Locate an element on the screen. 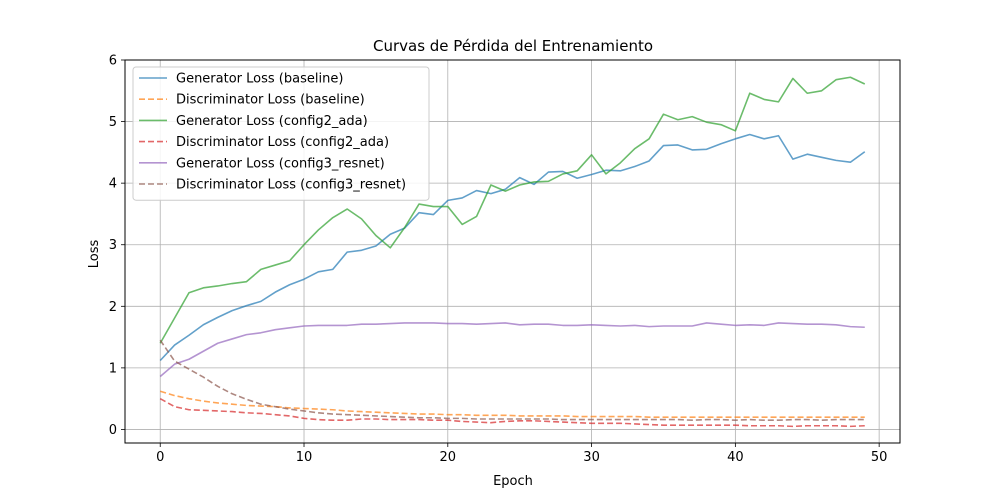 This screenshot has height=500, width=1000. legend-label-5: Generator Loss (config3_resnet) is located at coordinates (280, 163).